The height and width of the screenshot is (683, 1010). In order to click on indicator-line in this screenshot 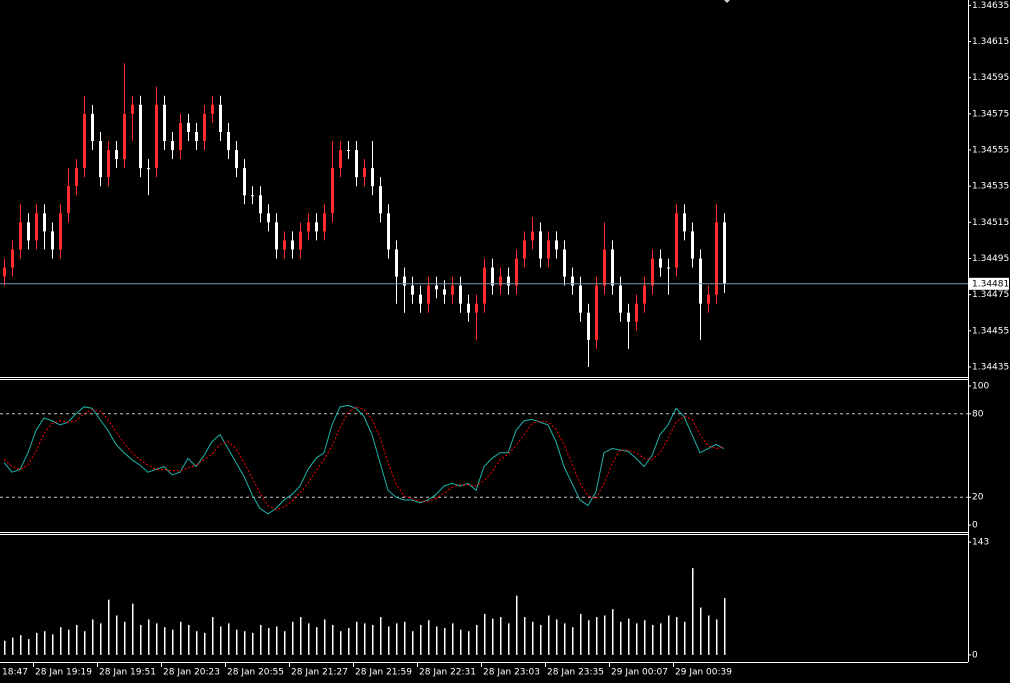, I will do `click(364, 459)`.